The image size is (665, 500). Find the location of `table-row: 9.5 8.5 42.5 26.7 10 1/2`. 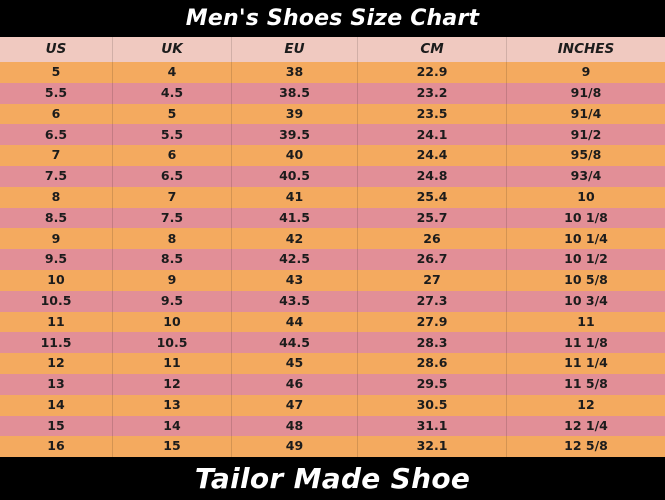

table-row: 9.5 8.5 42.5 26.7 10 1/2 is located at coordinates (332, 259).